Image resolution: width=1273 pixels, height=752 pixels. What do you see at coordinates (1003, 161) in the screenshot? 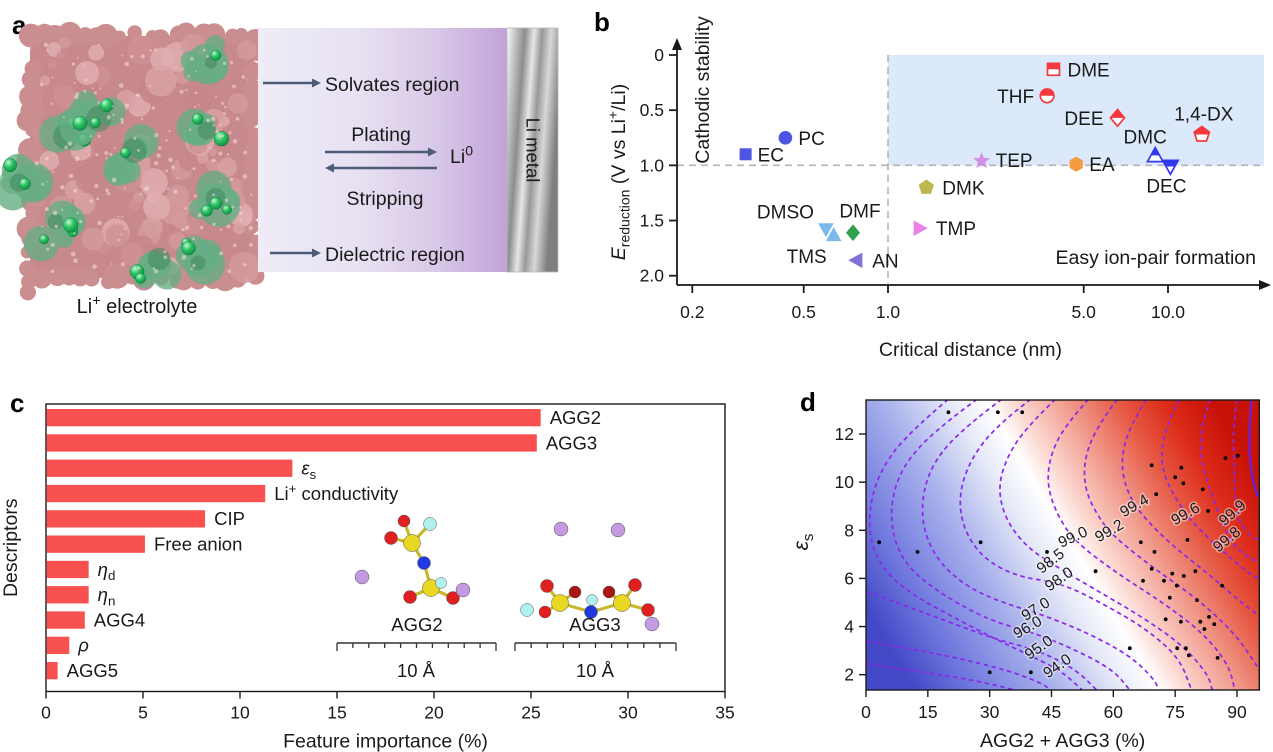
I see `scatter-point-TEP: TEP` at bounding box center [1003, 161].